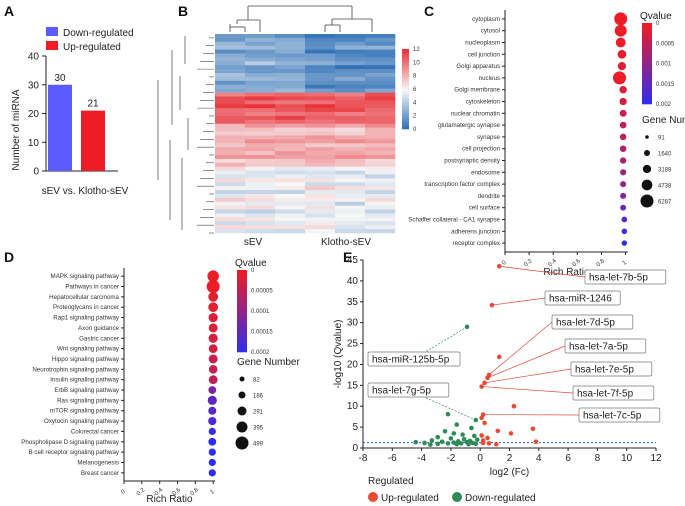  What do you see at coordinates (260, 353) in the screenshot?
I see `qvalue-tick-label: 0.0002` at bounding box center [260, 353].